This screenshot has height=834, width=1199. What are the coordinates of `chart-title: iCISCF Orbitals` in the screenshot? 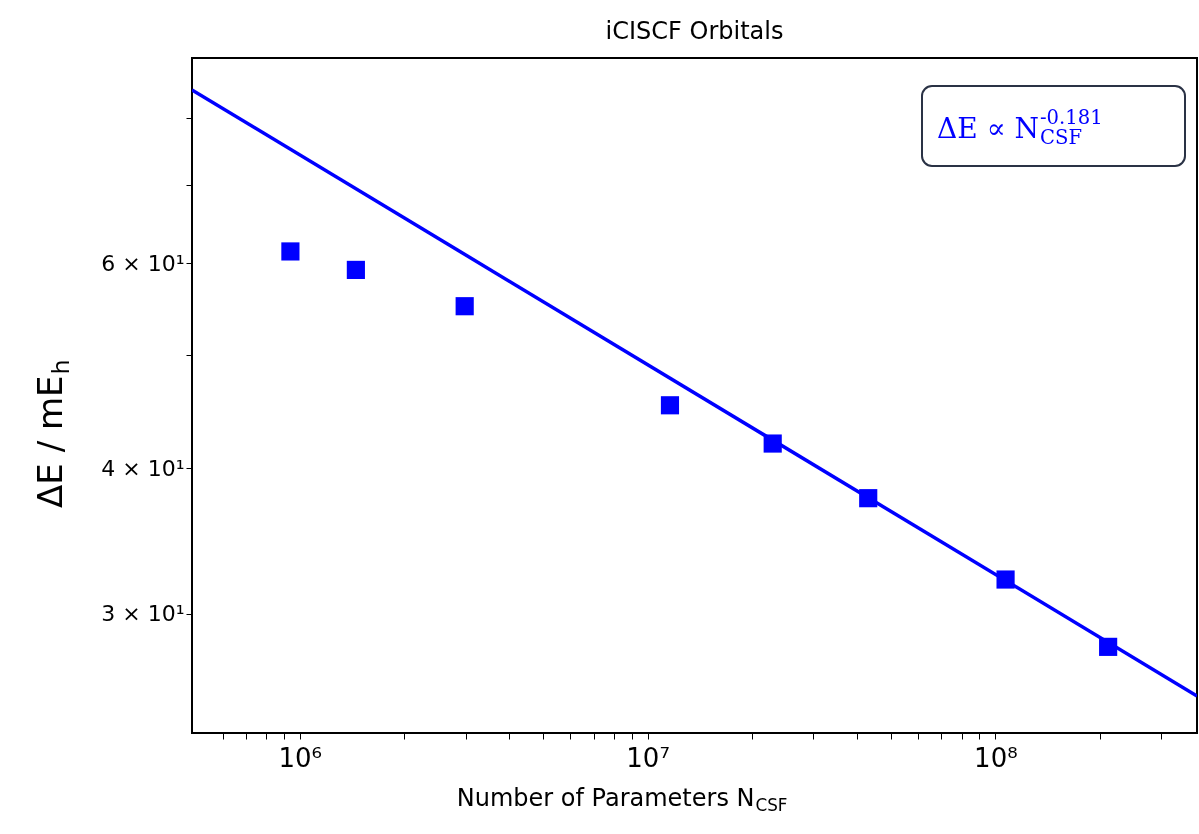 It's located at (694, 31).